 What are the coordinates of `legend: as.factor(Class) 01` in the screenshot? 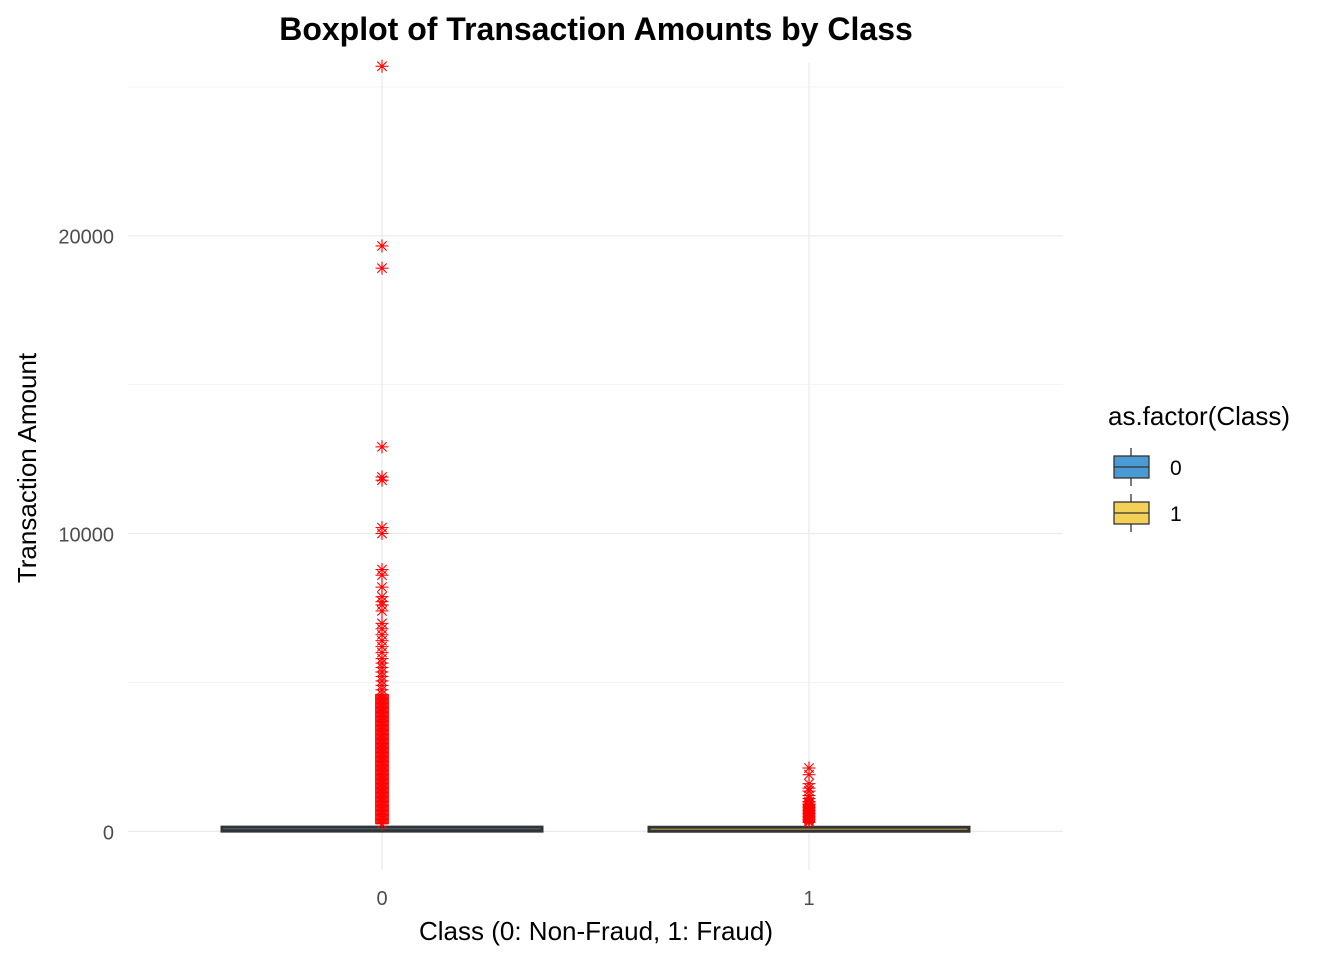 It's located at (1199, 466).